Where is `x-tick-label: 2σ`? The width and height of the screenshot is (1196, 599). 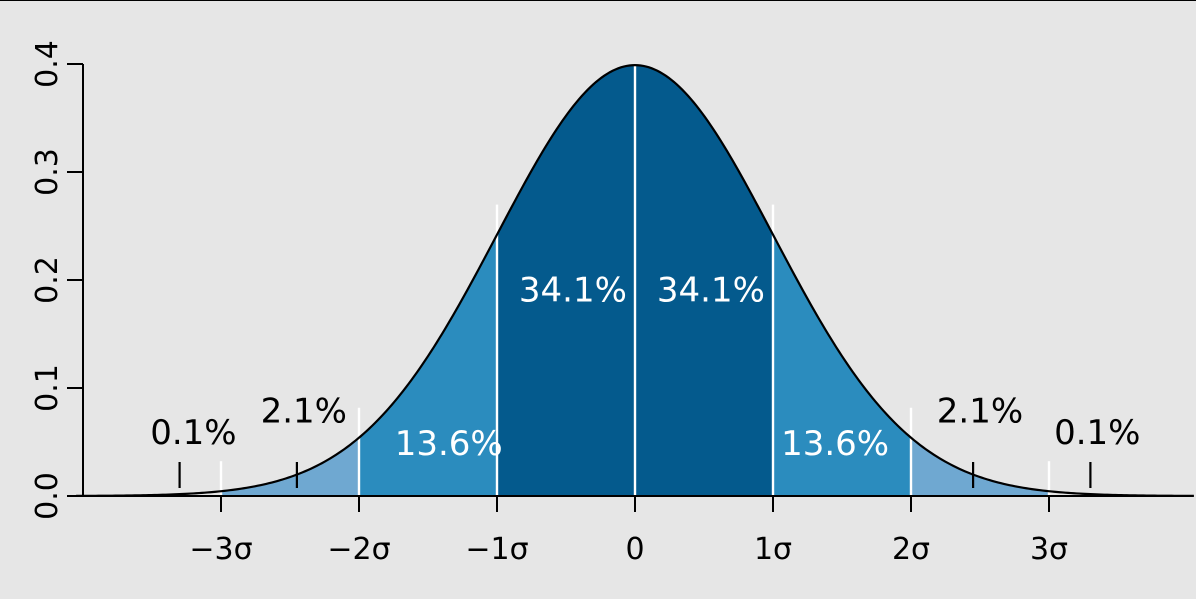 x-tick-label: 2σ is located at coordinates (911, 549).